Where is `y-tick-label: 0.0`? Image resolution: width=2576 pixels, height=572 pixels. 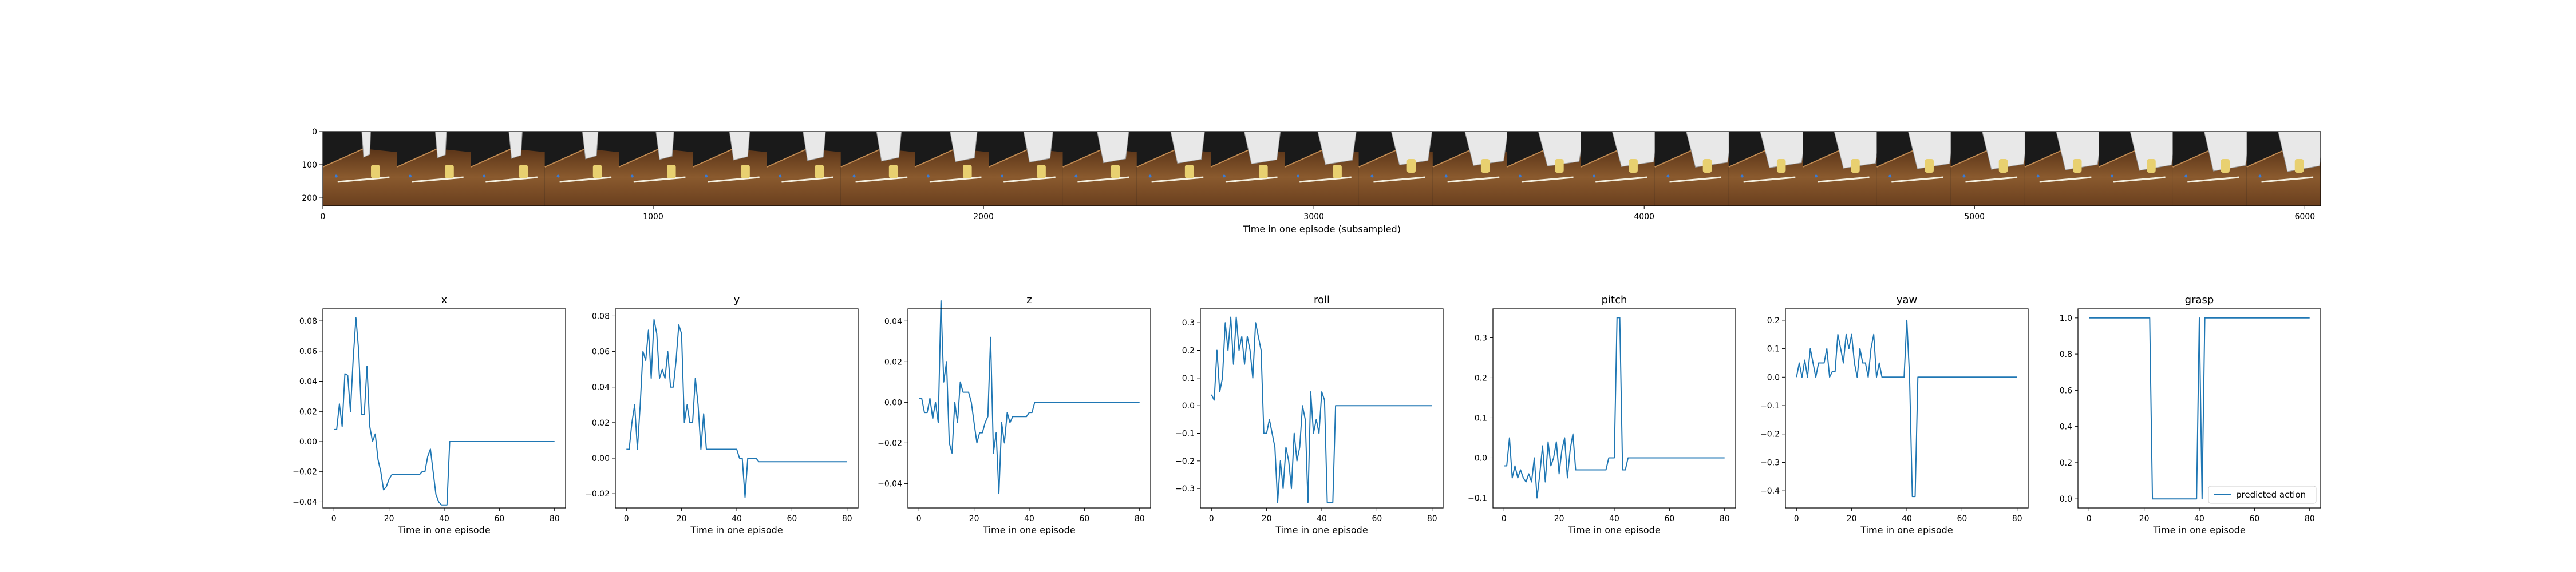
y-tick-label: 0.0 is located at coordinates (2066, 499).